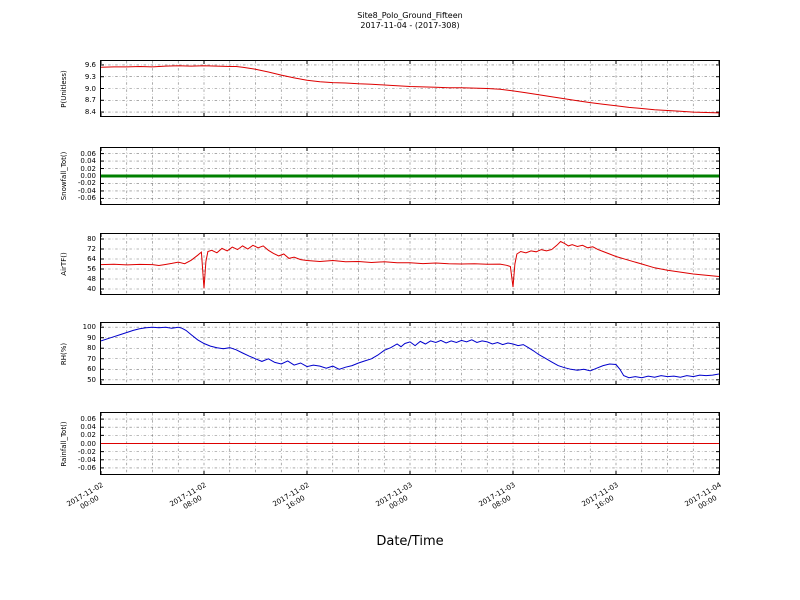  What do you see at coordinates (85, 496) in the screenshot?
I see `x-tick-label: 2017-11-02 00:00` at bounding box center [85, 496].